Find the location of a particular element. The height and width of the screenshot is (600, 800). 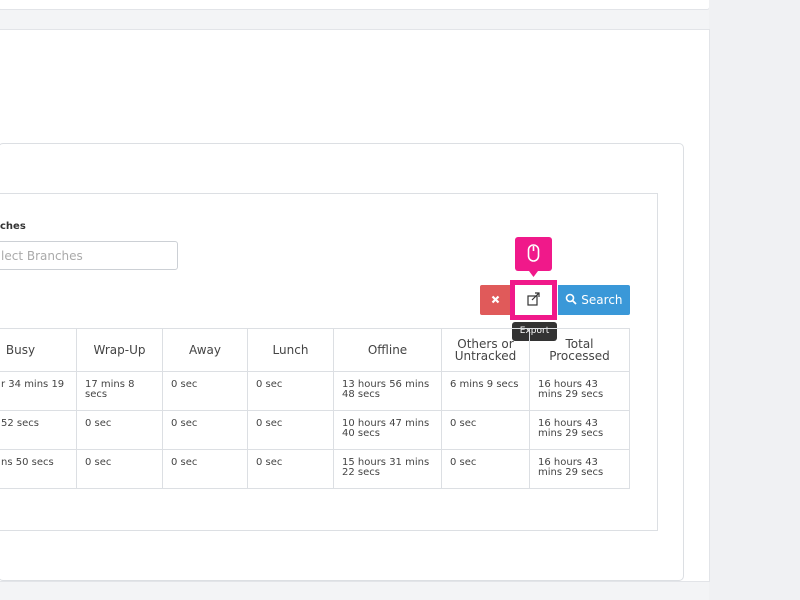

export-button is located at coordinates (533, 300).